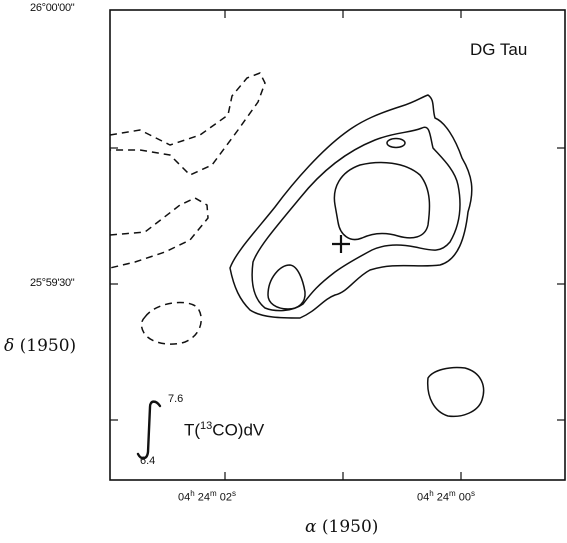 The height and width of the screenshot is (543, 567). Describe the element at coordinates (176, 399) in the screenshot. I see `integral-upper-limit: 7.6` at that location.